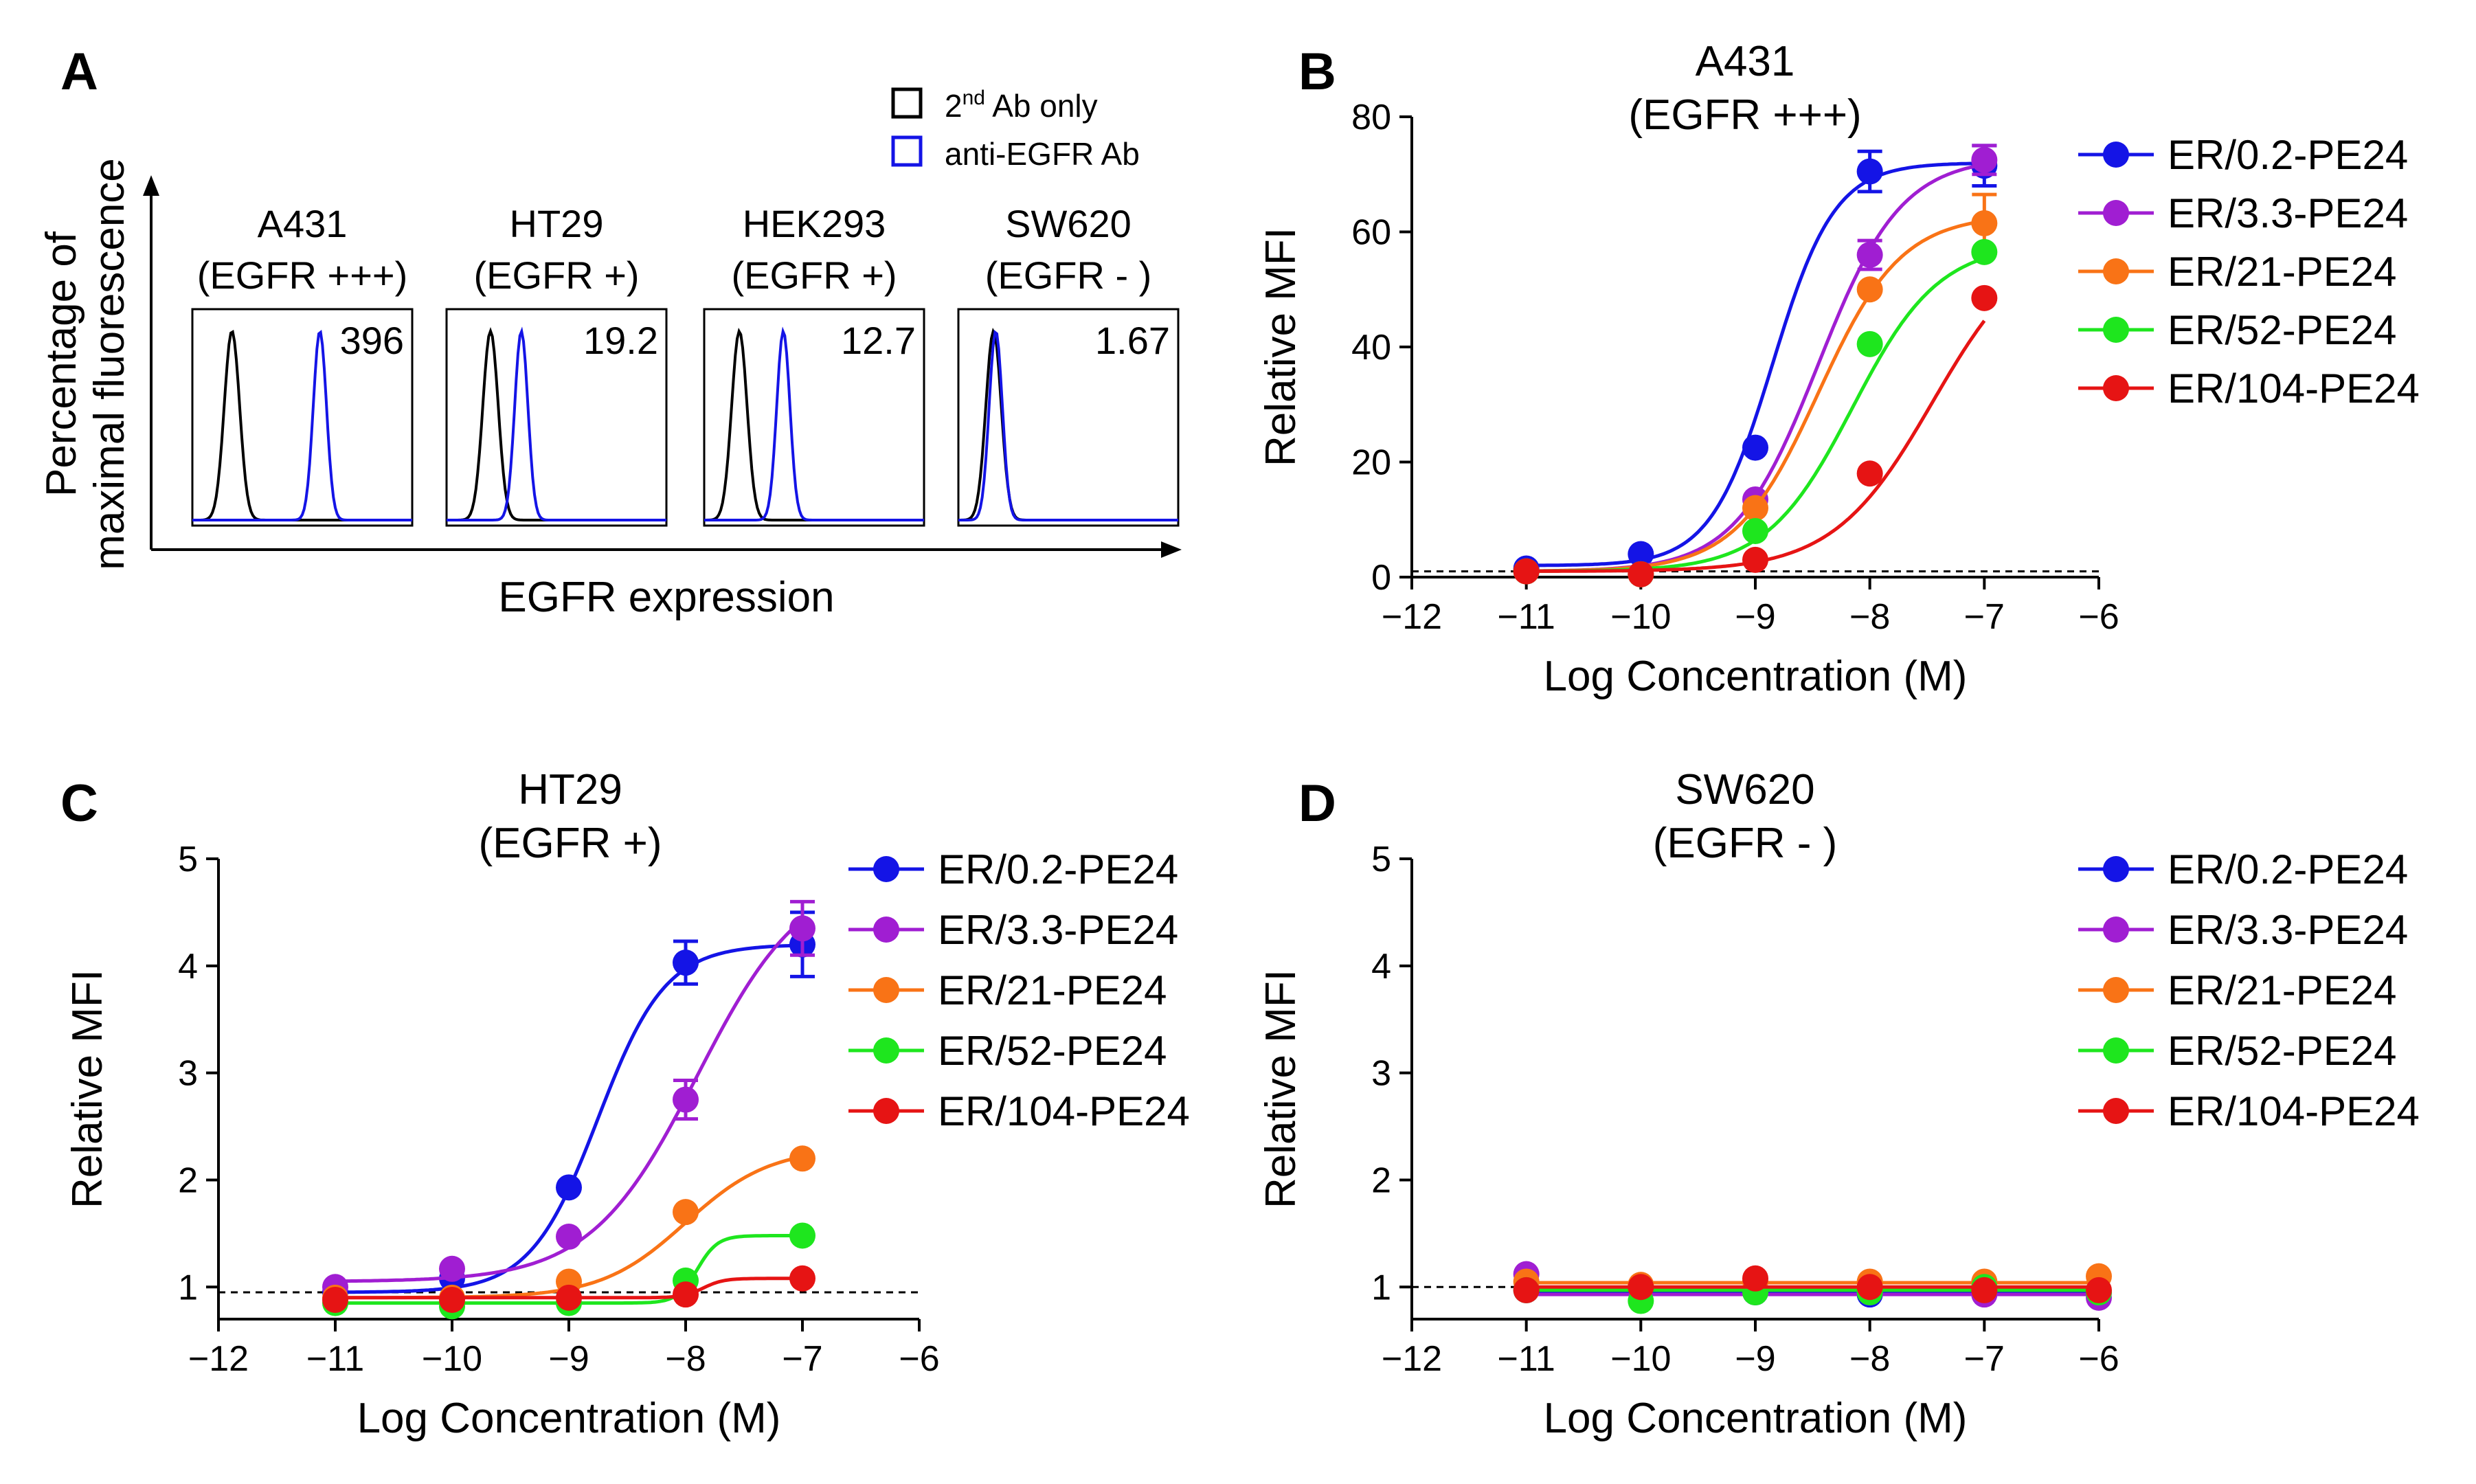 This screenshot has height=1484, width=2476. I want to click on egfr-status: (EGFR +), so click(556, 275).